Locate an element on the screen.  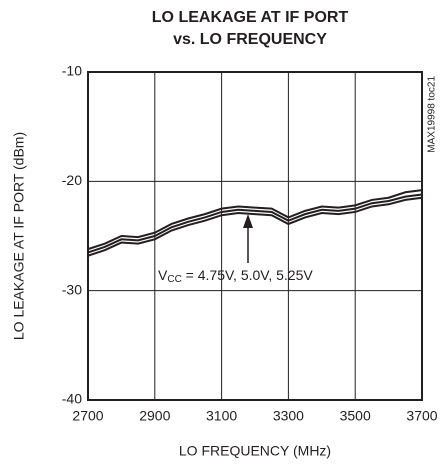
y-tick-label: -30 is located at coordinates (72, 289).